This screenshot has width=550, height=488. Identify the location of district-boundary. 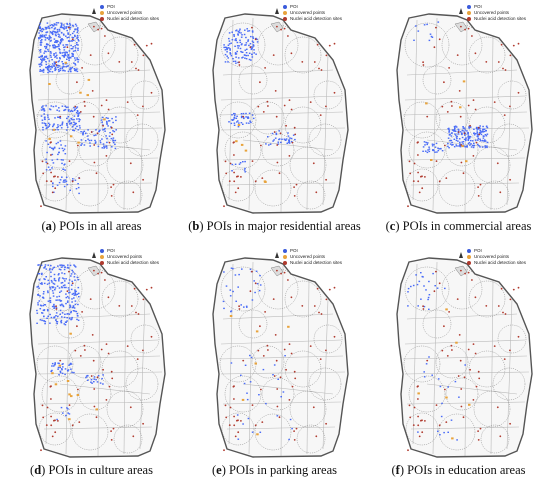
(280, 113).